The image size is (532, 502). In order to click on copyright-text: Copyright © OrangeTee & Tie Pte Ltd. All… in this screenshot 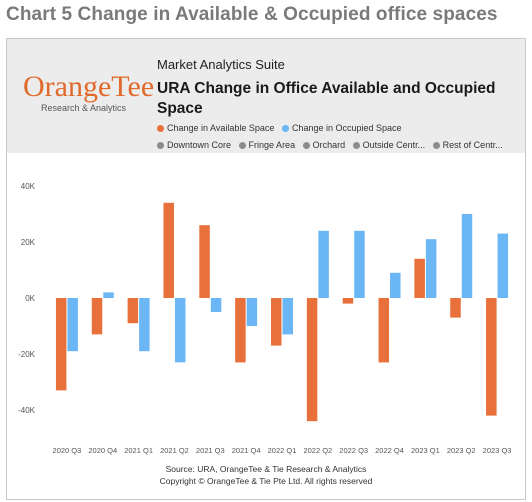, I will do `click(266, 481)`.